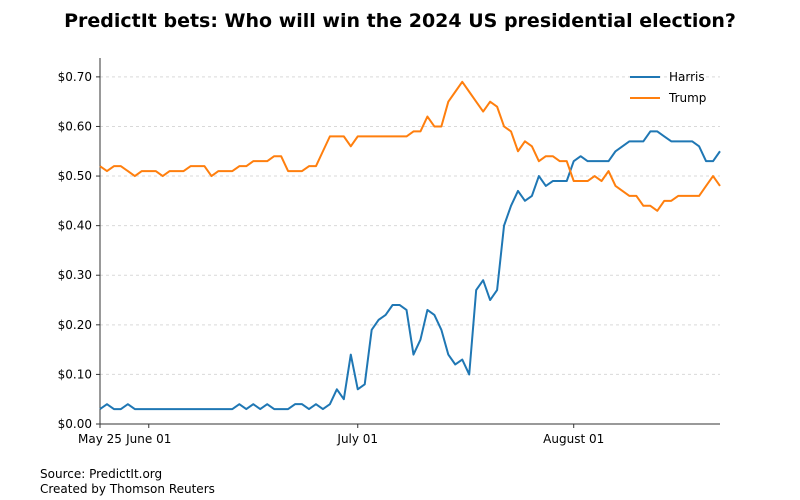 The height and width of the screenshot is (500, 800). I want to click on source-line: Source: PredictIt.org, so click(101, 474).